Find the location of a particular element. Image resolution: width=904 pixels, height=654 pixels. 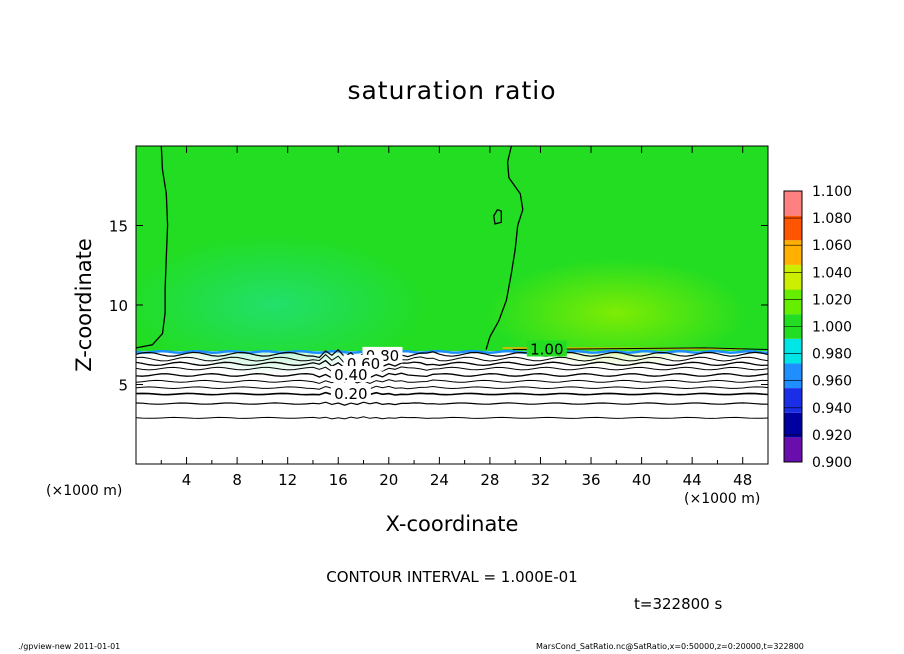

x-tick-label: 48 is located at coordinates (742, 480).